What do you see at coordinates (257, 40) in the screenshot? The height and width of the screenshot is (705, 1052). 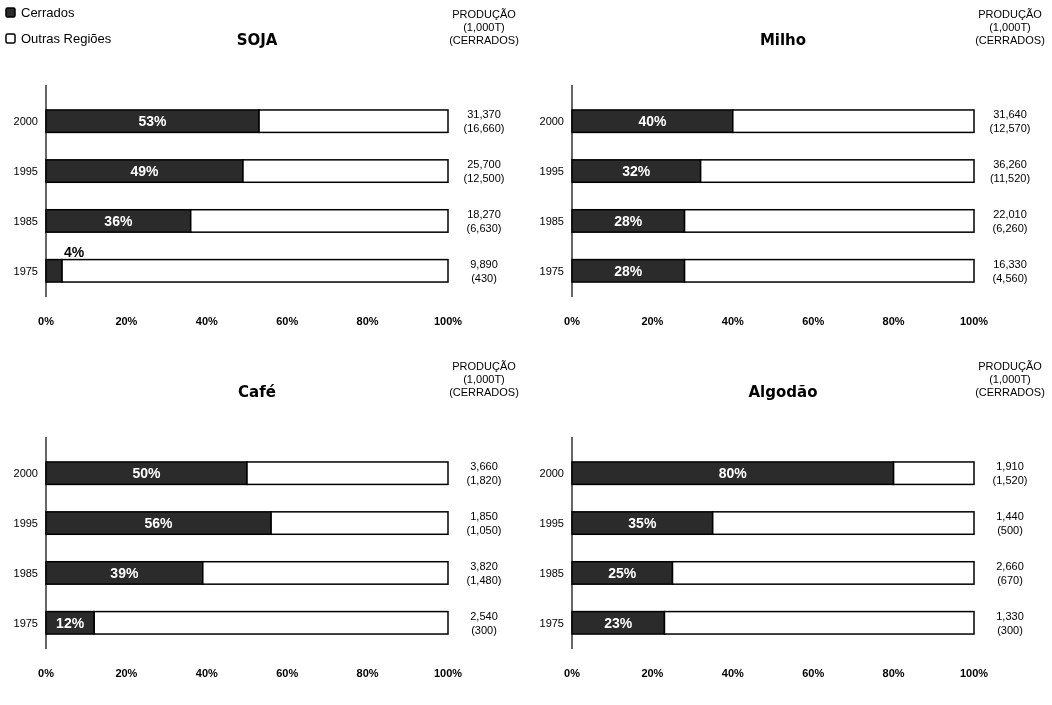 I see `chart-title: SOJA` at bounding box center [257, 40].